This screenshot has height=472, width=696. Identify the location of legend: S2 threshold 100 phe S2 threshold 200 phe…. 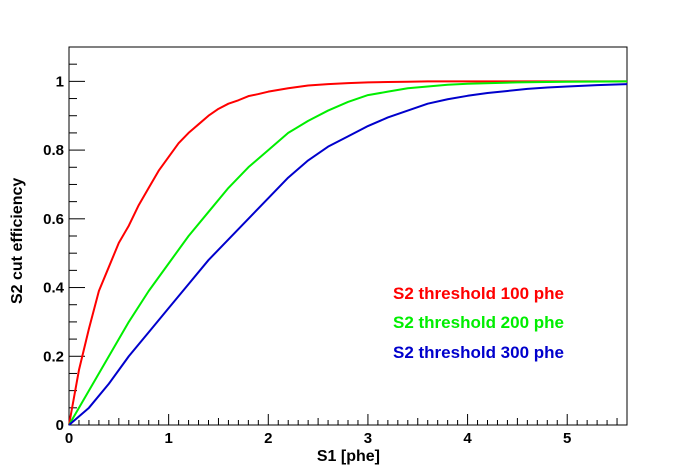
(478, 323).